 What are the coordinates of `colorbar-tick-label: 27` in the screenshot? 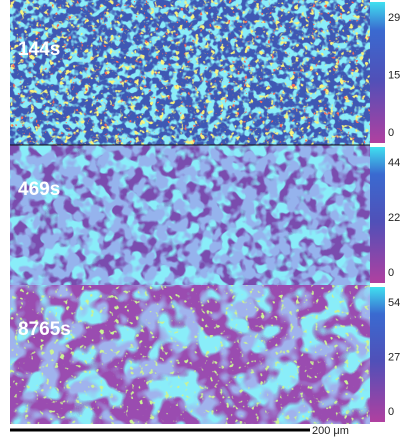 It's located at (394, 357).